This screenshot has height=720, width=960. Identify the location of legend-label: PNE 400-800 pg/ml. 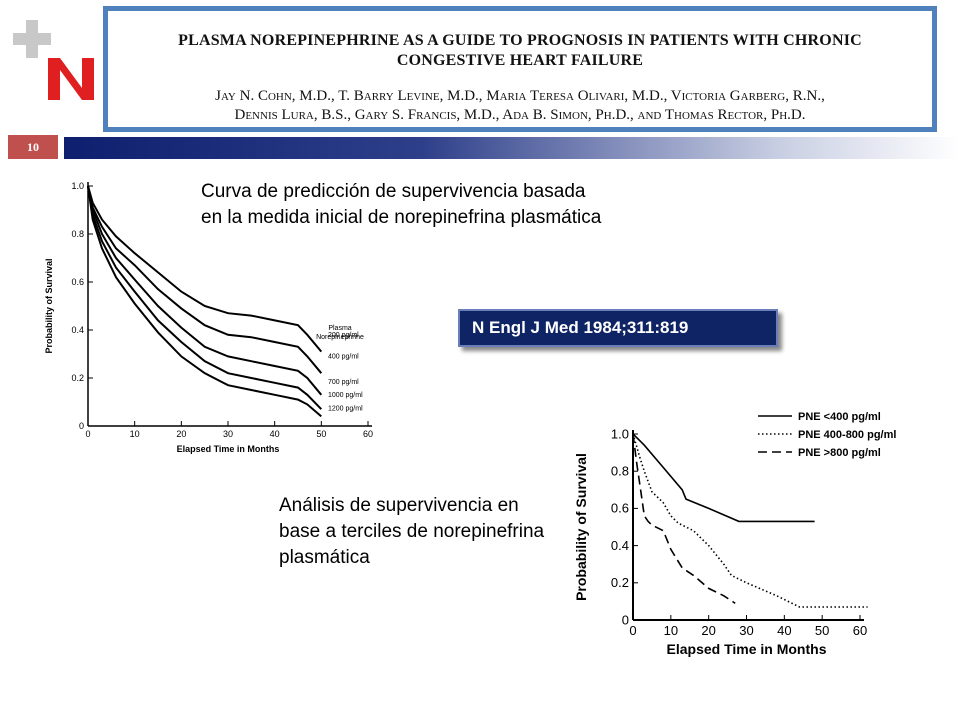
(847, 435).